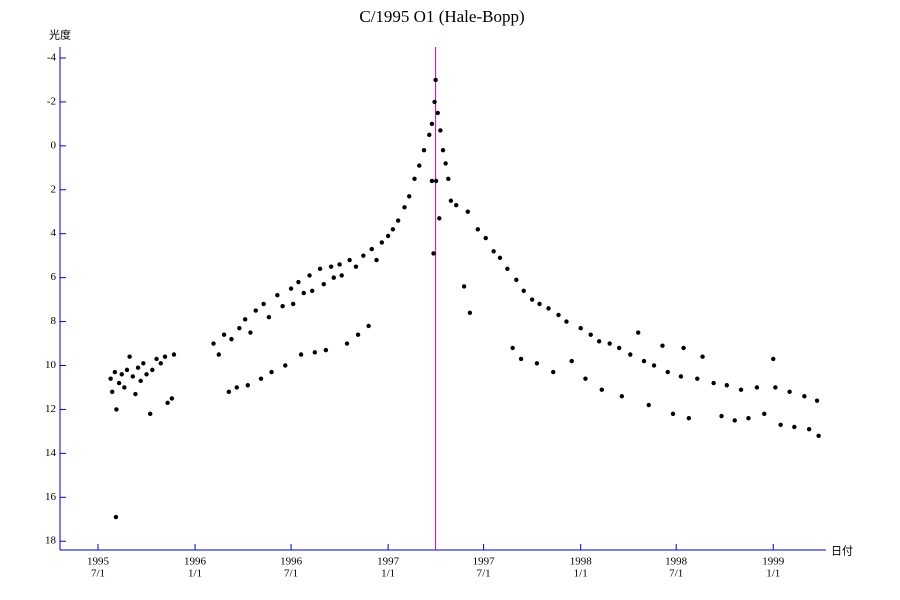  Describe the element at coordinates (50, 409) in the screenshot. I see `y-tick-label: 12` at that location.